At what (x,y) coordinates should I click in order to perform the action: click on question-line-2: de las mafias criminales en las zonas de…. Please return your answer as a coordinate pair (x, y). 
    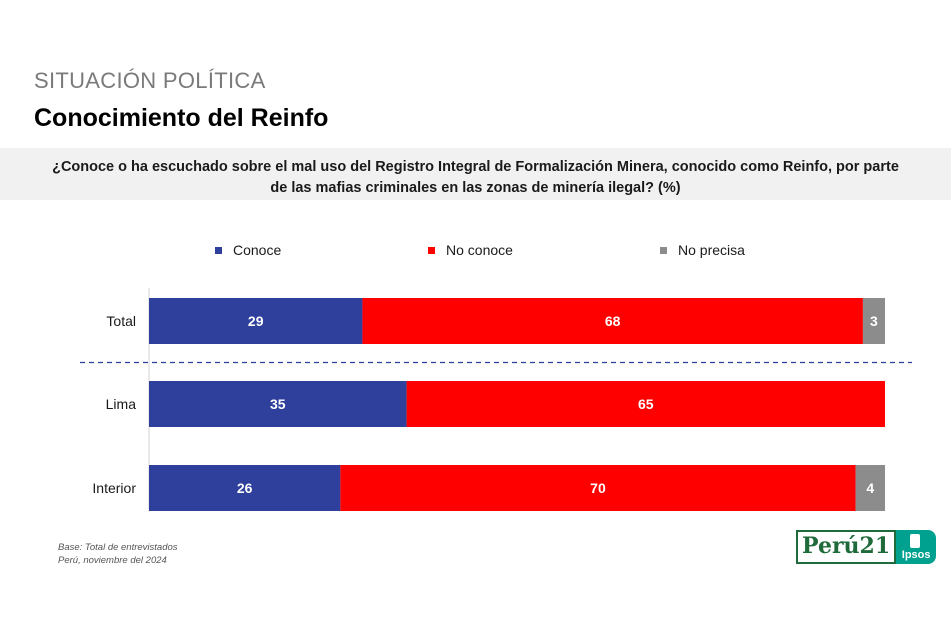
    Looking at the image, I should click on (475, 188).